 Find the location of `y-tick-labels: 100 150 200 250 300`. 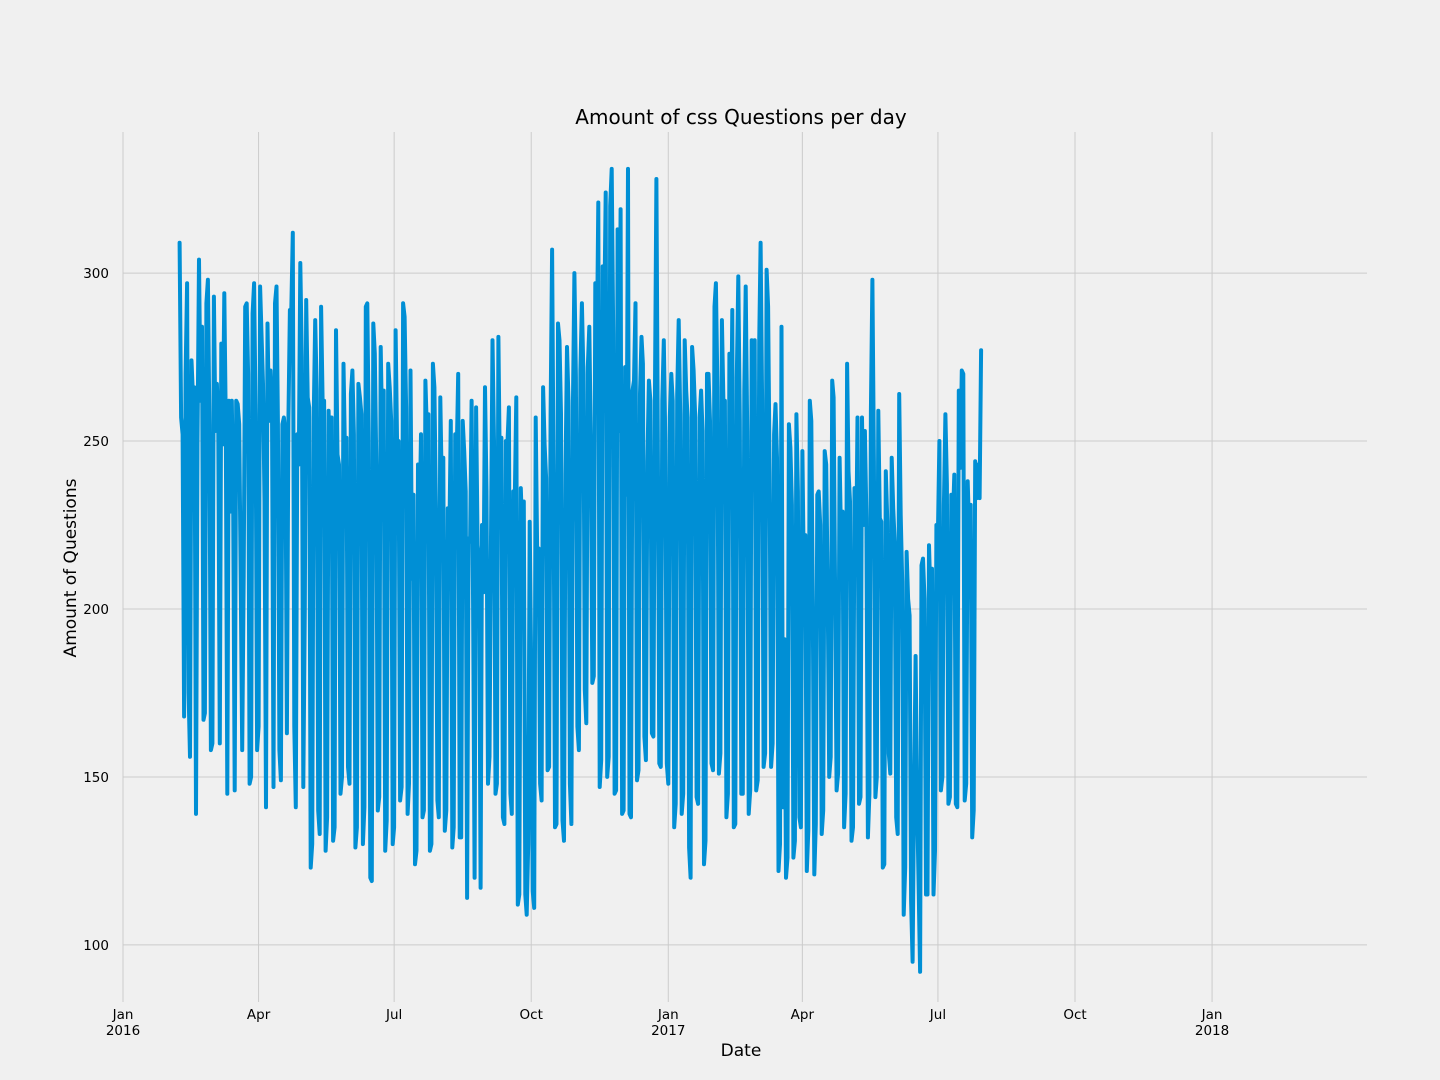

y-tick-labels: 100 150 200 250 300 is located at coordinates (96, 610).